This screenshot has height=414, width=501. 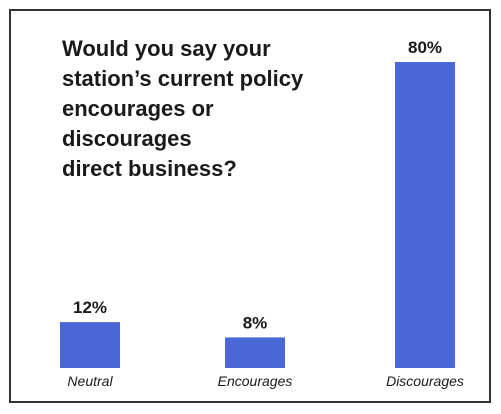 I want to click on bar-neutral, so click(x=90, y=345).